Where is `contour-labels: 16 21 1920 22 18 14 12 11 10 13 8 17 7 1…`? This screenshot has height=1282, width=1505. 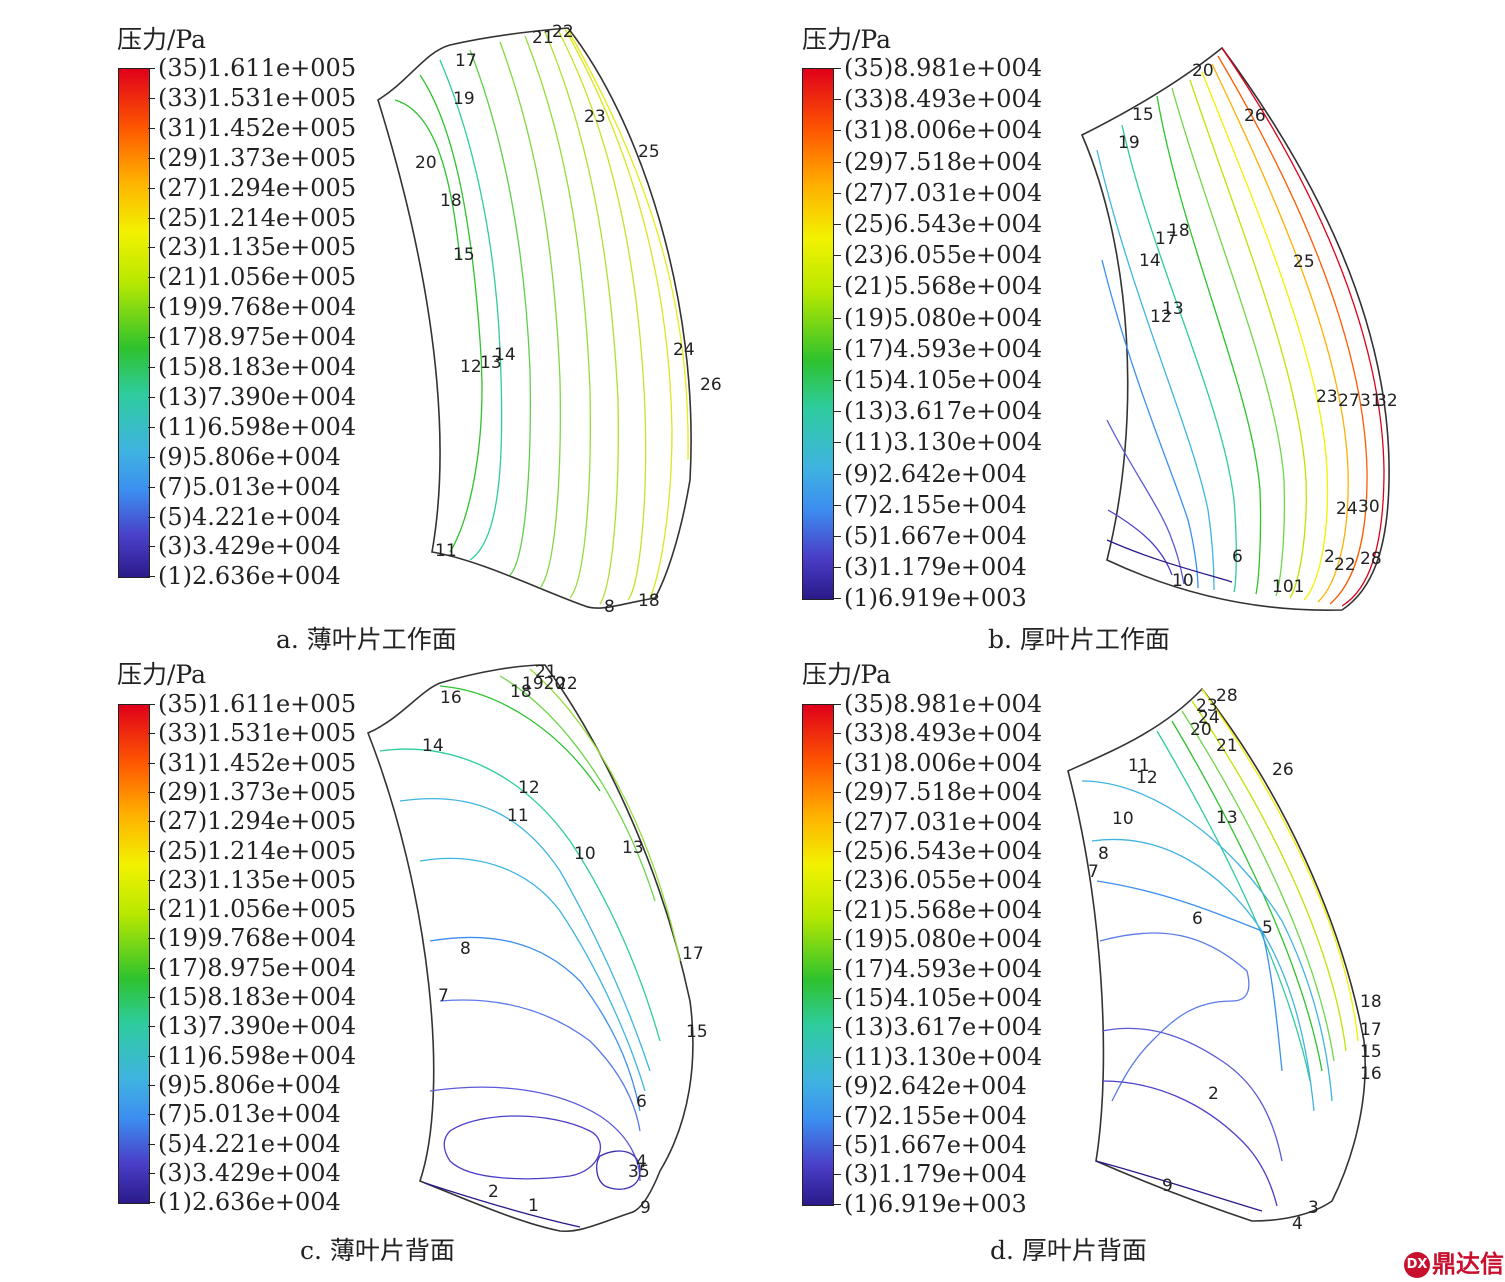
contour-labels: 16 21 1920 22 18 14 12 11 10 13 8 17 7 1… is located at coordinates (565, 940).